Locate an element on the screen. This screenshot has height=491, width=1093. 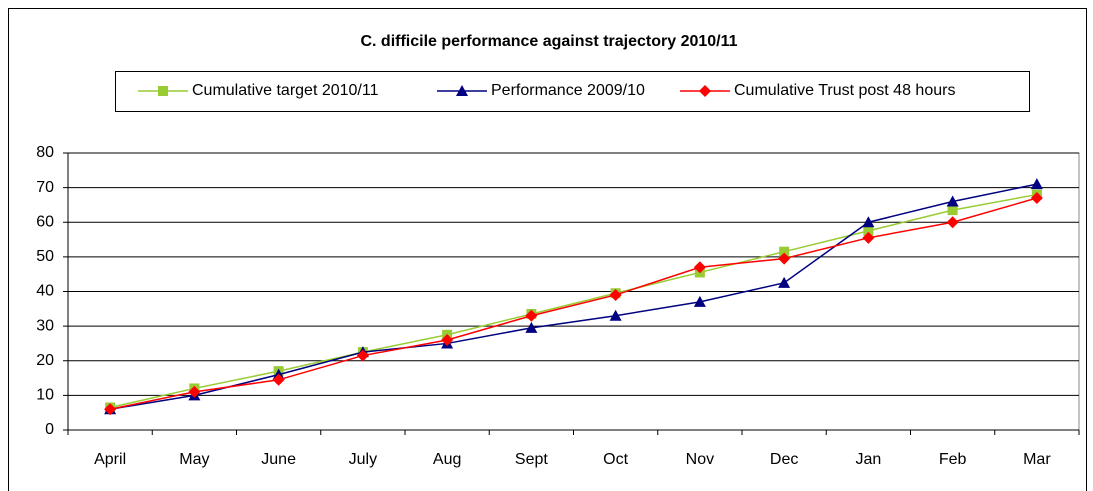
y-tick-label: 80 is located at coordinates (45, 152).